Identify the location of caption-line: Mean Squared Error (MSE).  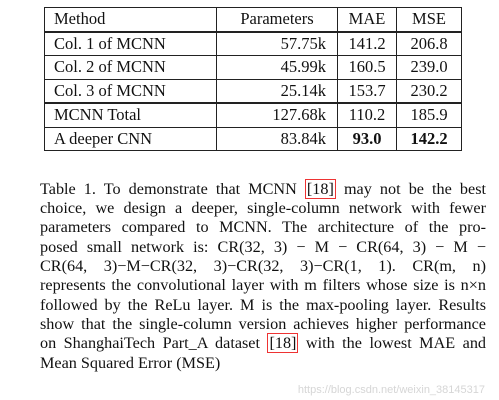
(130, 363).